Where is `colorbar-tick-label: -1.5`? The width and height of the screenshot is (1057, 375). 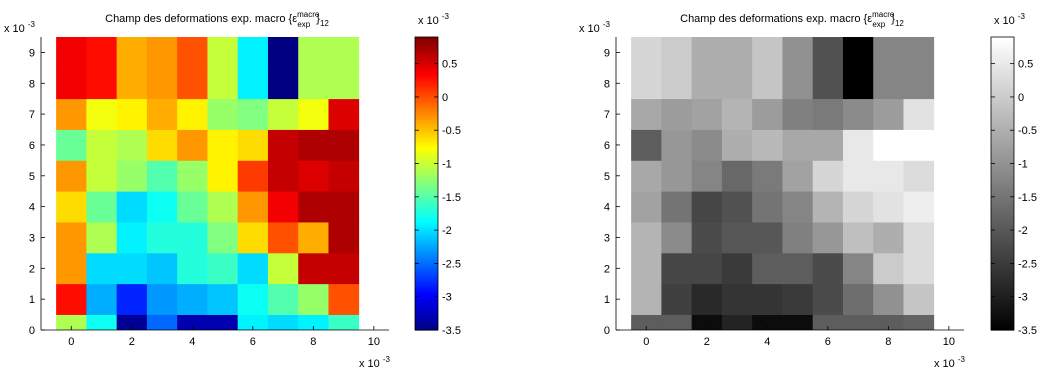 colorbar-tick-label: -1.5 is located at coordinates (451, 198).